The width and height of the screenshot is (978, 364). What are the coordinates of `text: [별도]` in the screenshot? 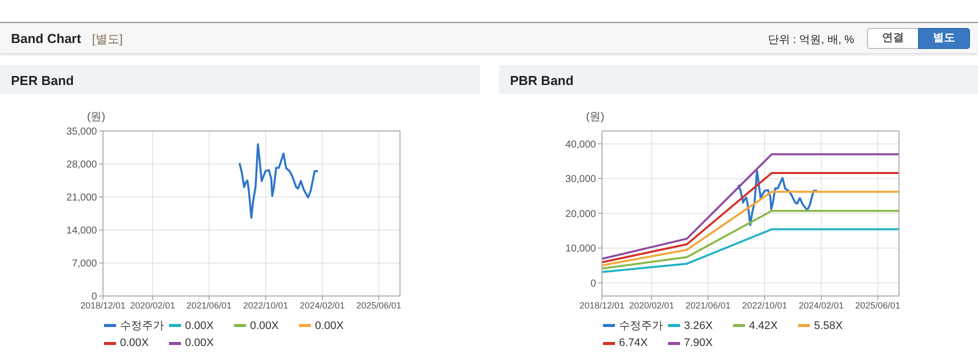 It's located at (107, 39).